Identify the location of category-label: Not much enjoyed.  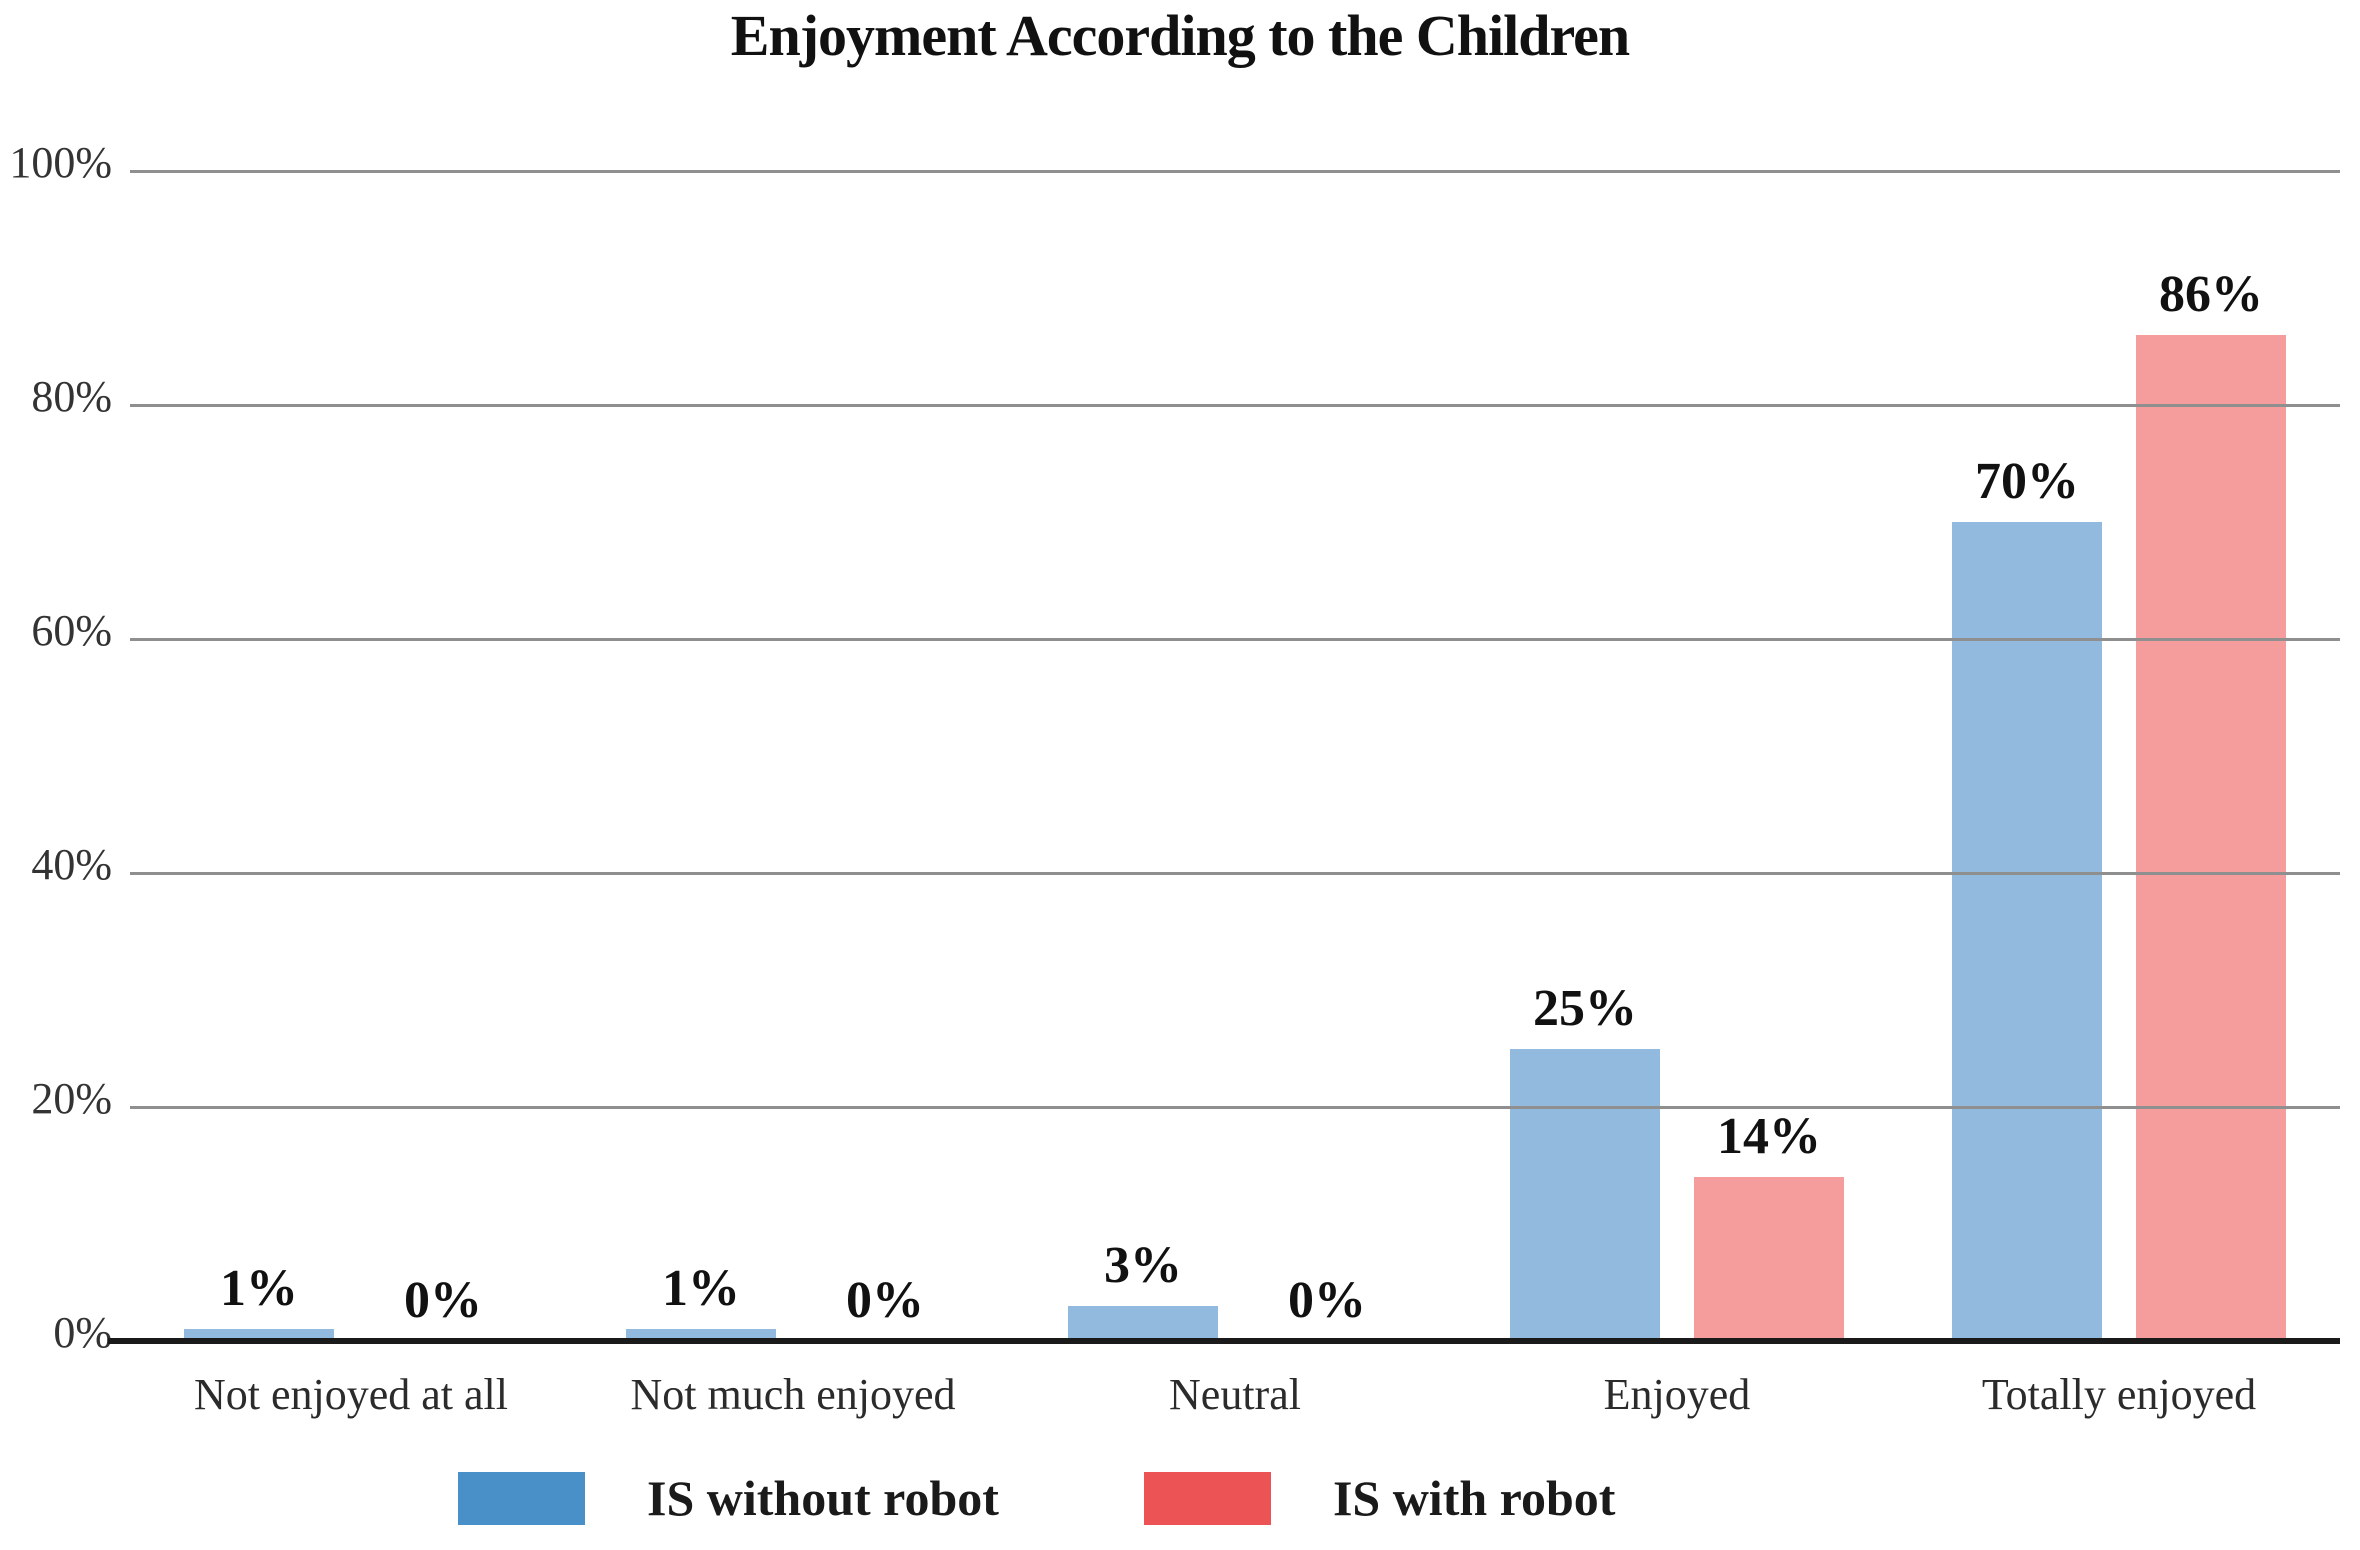
(793, 1394).